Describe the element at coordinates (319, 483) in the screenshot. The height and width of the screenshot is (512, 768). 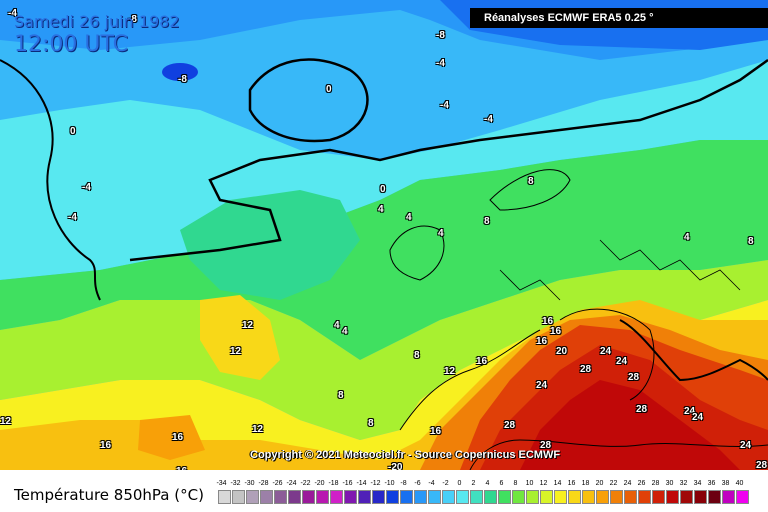
I see `legend-tick-label: -20` at that location.